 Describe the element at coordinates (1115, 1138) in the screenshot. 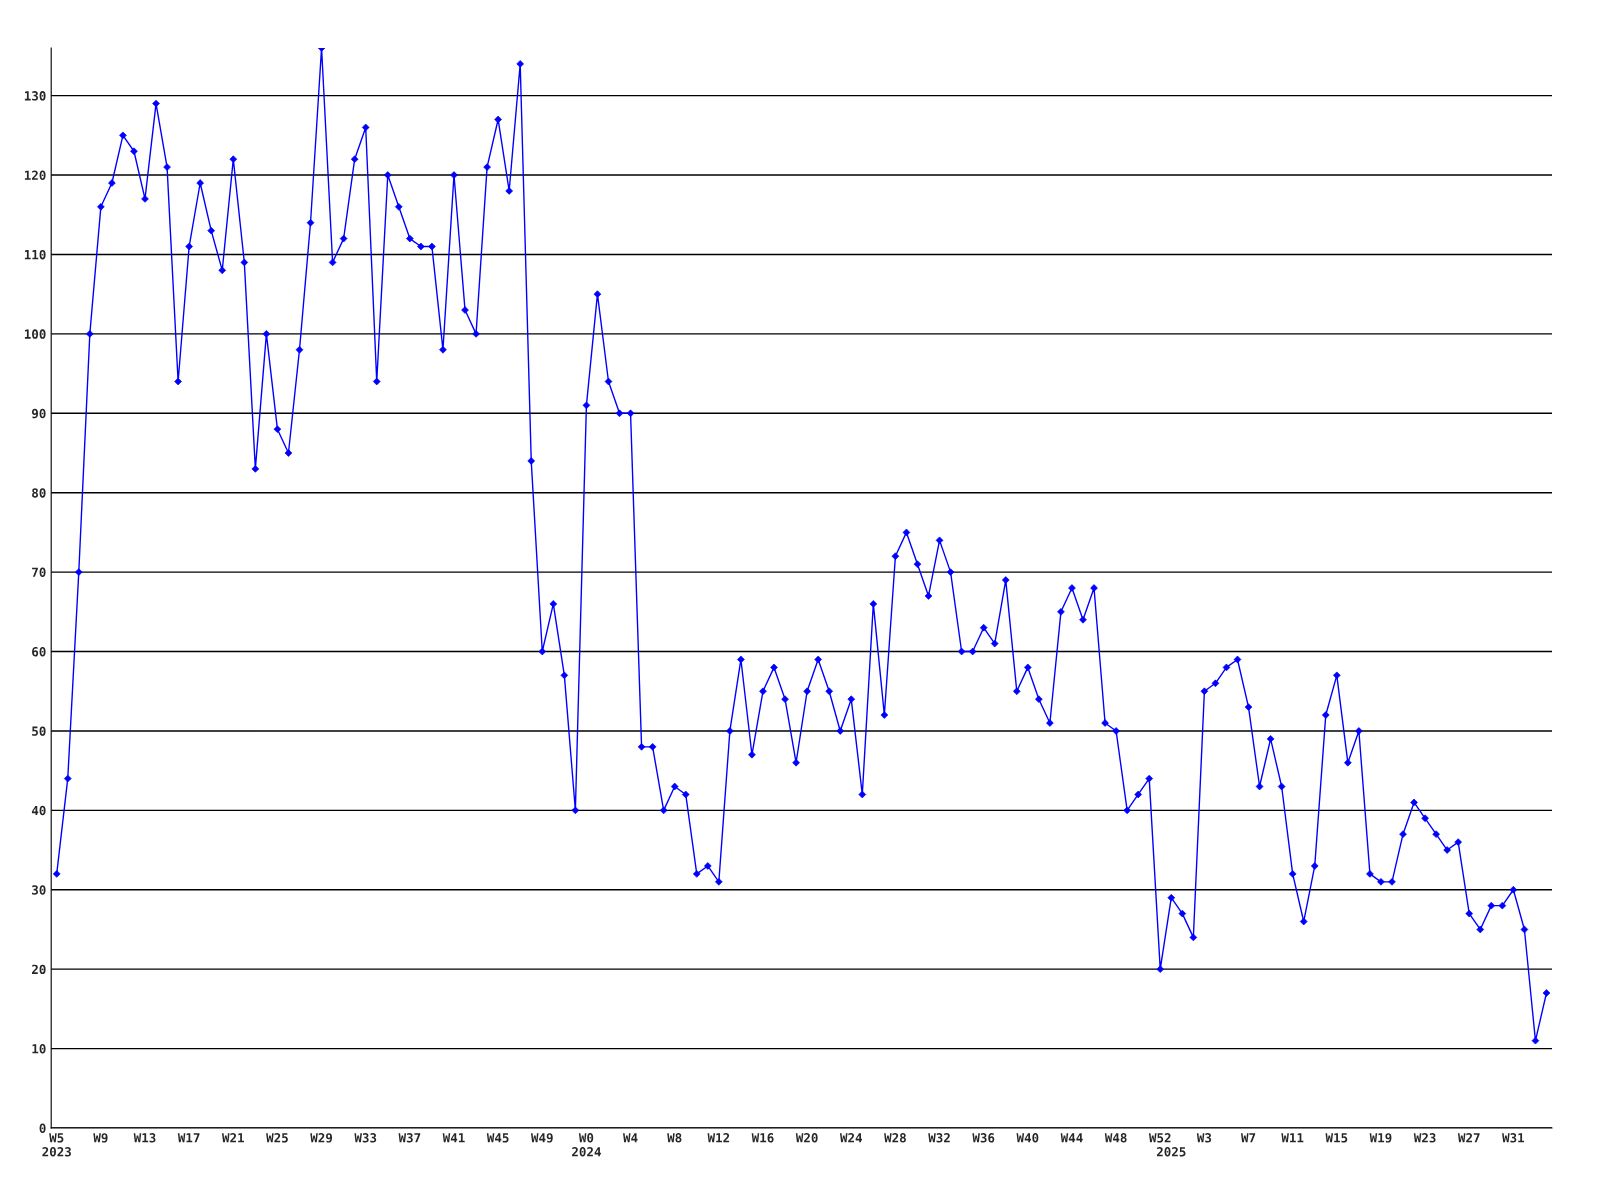

I see `x-tick-label: W48` at that location.